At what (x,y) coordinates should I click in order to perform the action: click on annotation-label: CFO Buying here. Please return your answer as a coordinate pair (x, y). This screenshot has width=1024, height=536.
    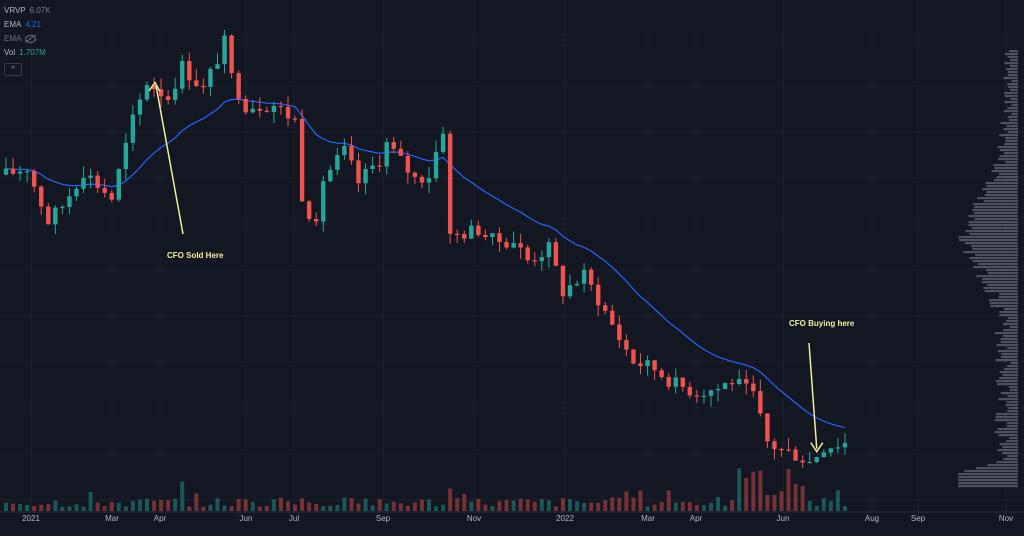
    Looking at the image, I should click on (822, 323).